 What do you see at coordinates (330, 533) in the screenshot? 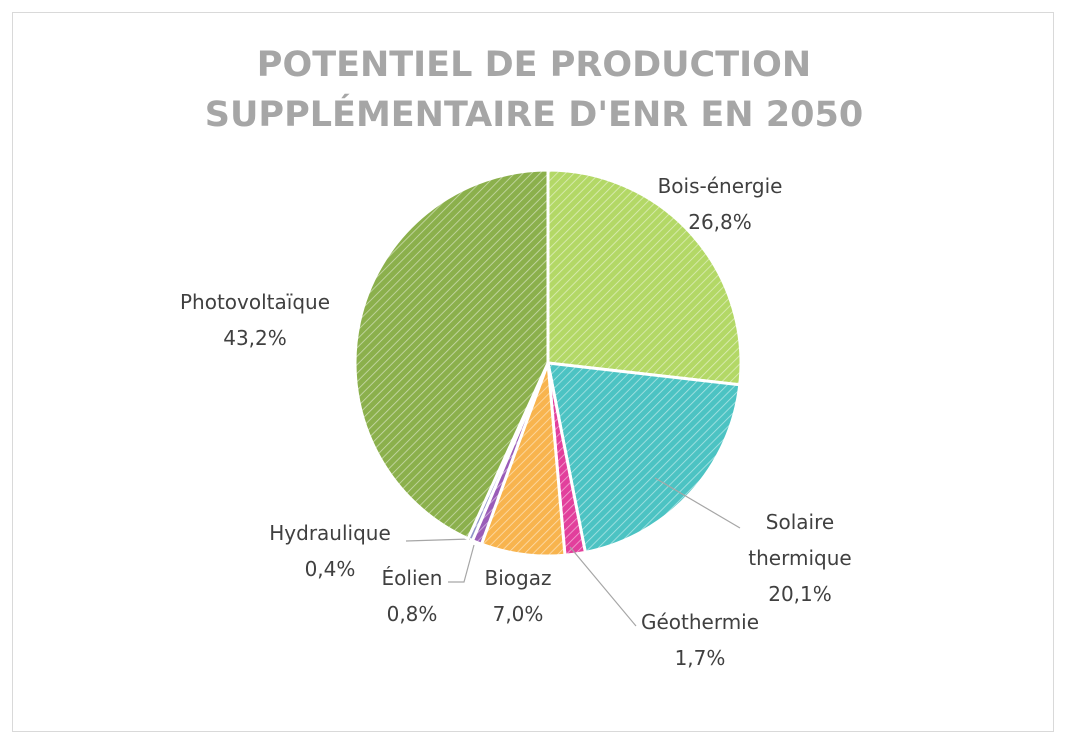
I see `category-label: Hydraulique` at bounding box center [330, 533].